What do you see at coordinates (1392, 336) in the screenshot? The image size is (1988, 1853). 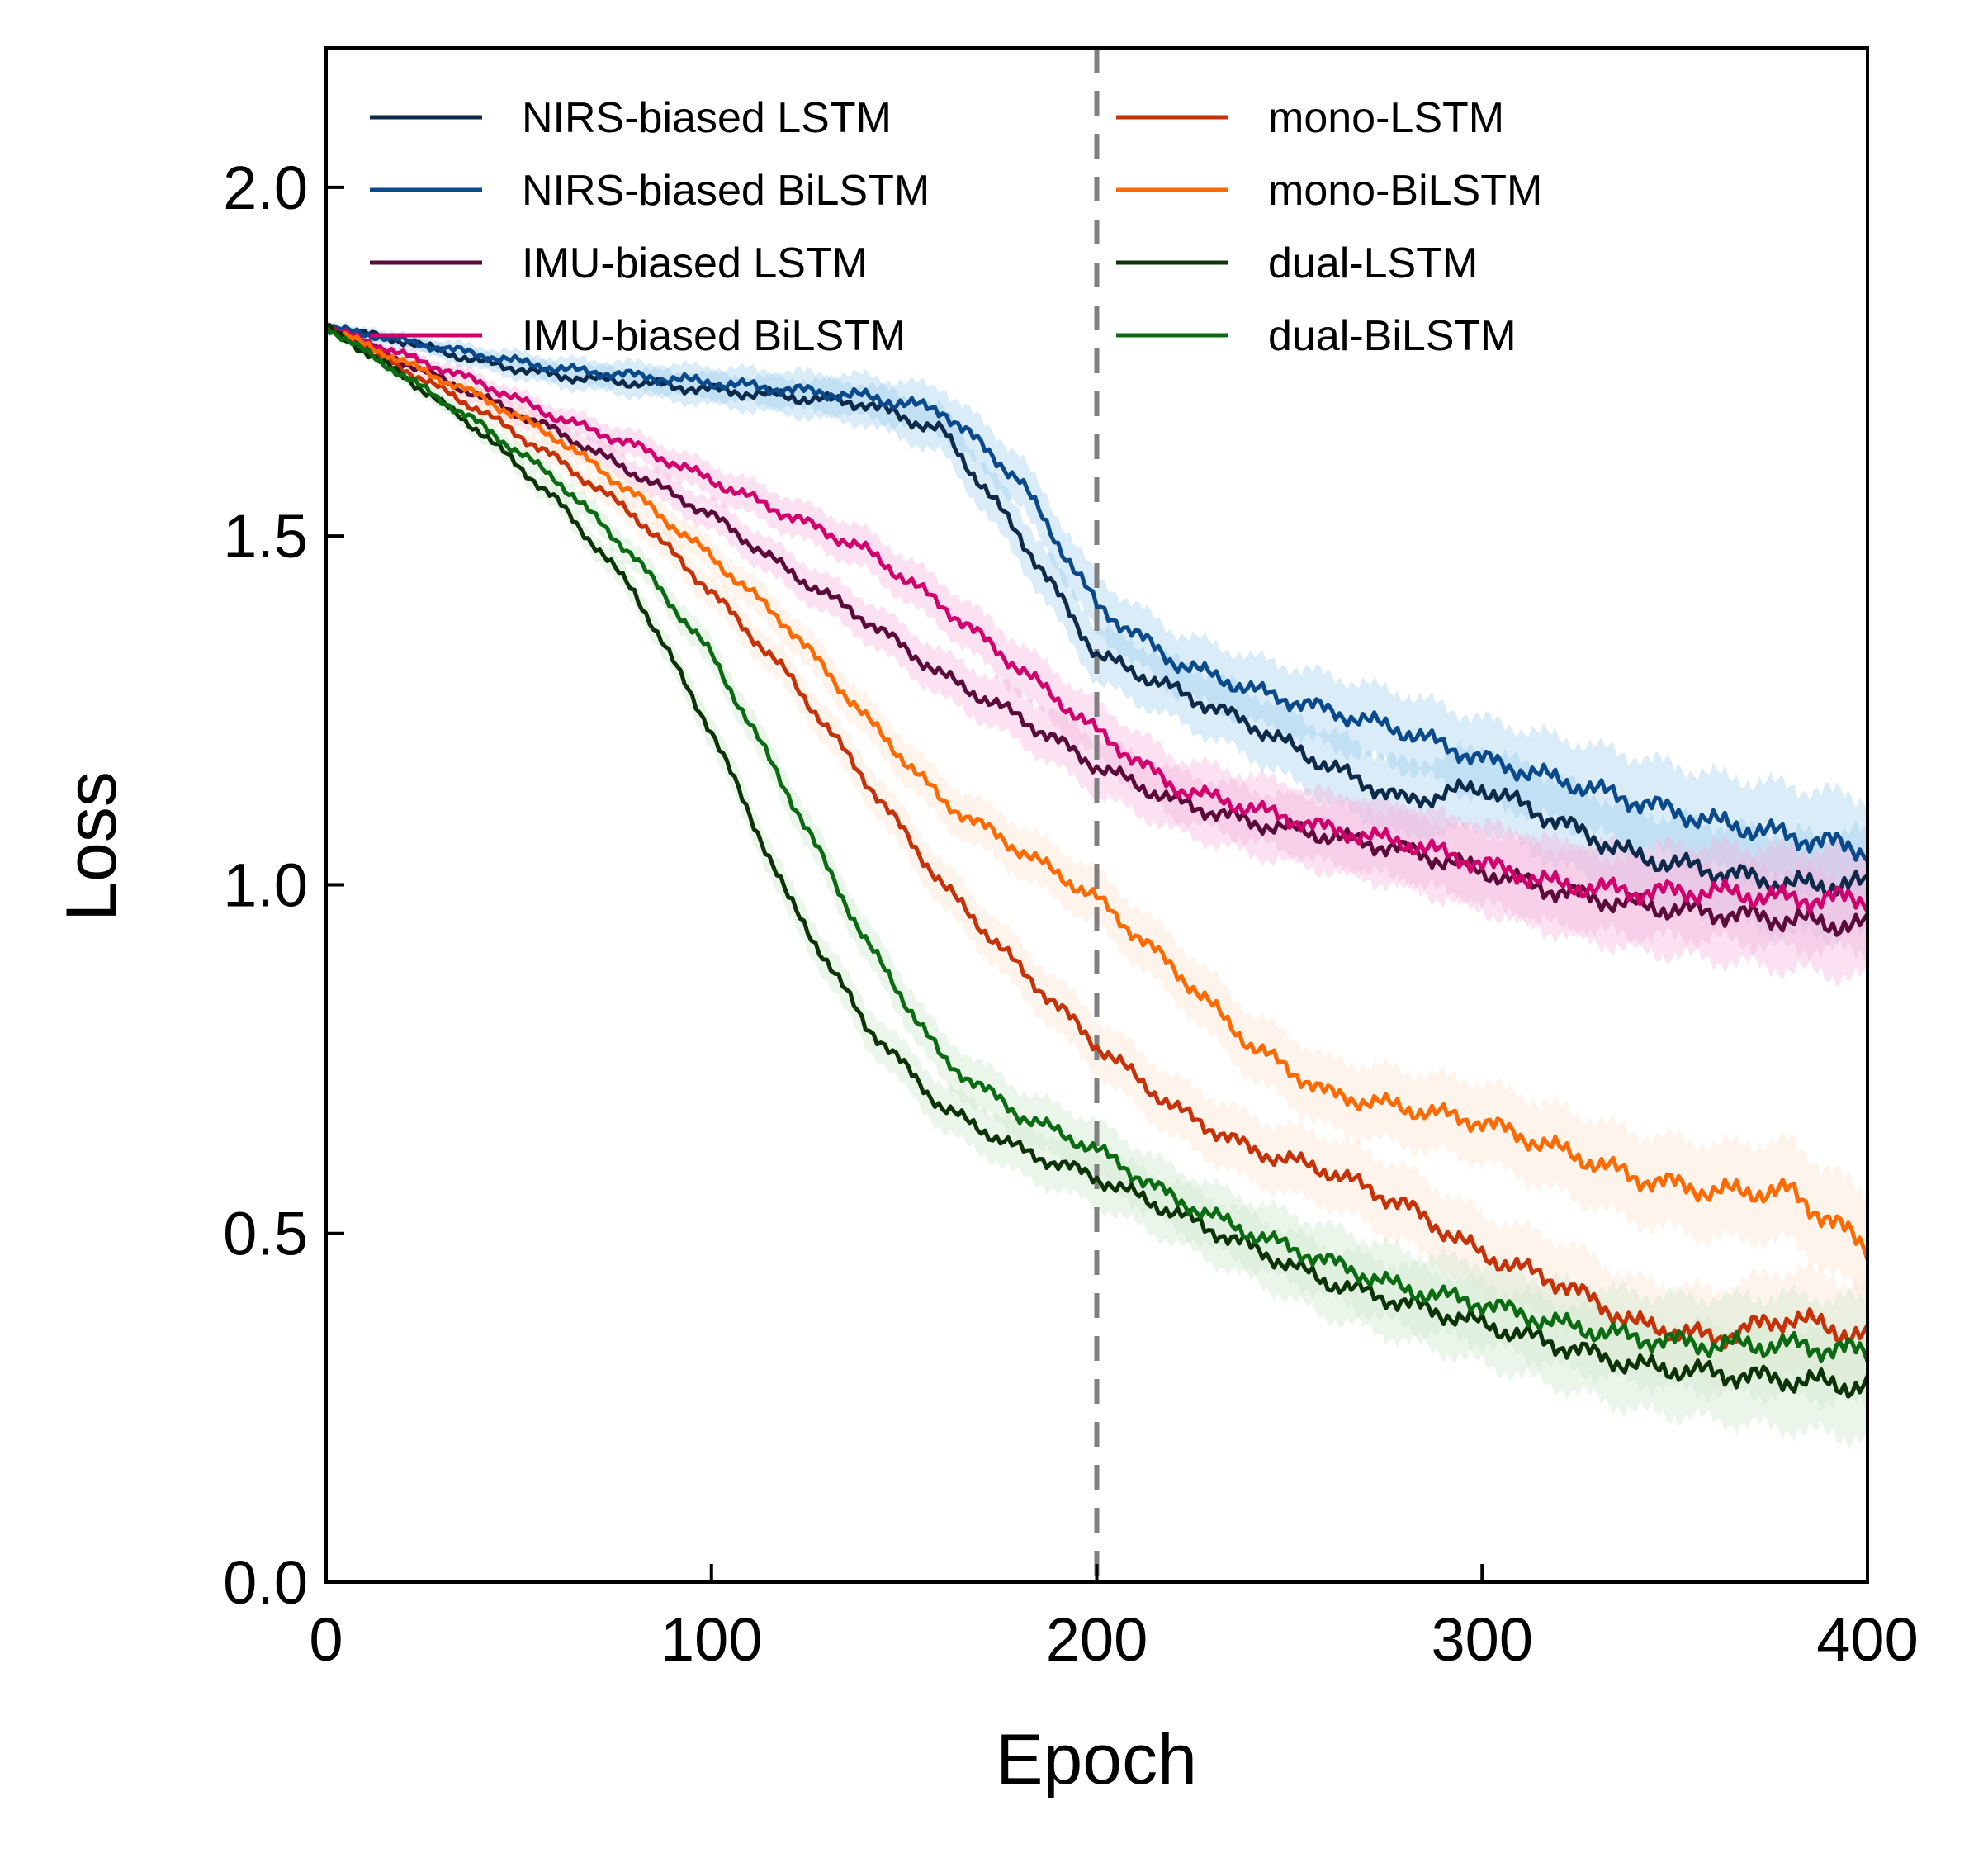 I see `legend-label: dual-BiLSTM` at bounding box center [1392, 336].